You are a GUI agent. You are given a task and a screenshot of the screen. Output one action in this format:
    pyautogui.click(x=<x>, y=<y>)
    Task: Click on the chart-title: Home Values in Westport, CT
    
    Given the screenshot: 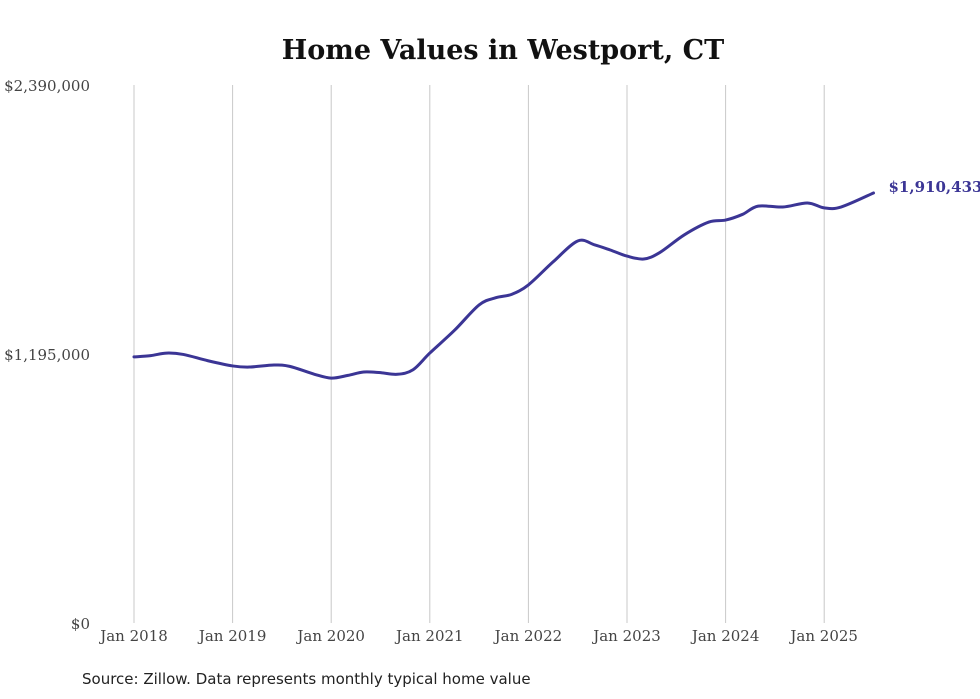 What is the action you would take?
    pyautogui.click(x=503, y=50)
    